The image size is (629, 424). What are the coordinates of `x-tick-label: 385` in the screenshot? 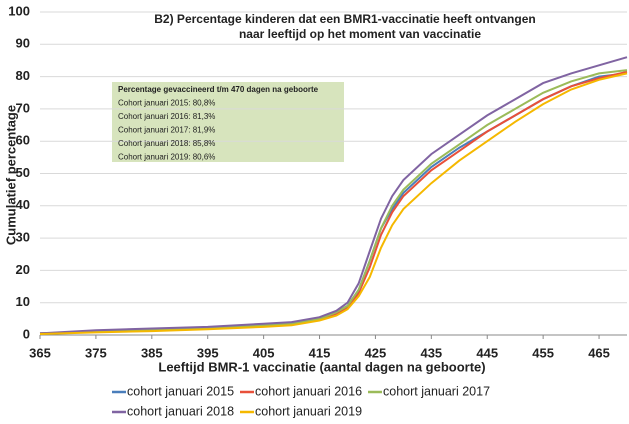 It's located at (152, 352).